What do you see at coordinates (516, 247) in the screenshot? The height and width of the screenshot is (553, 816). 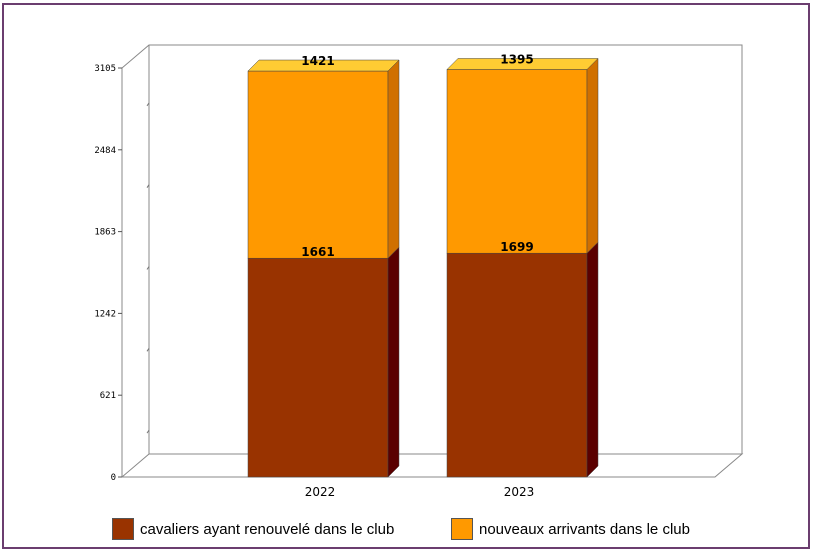 I see `data-label: 1699` at bounding box center [516, 247].